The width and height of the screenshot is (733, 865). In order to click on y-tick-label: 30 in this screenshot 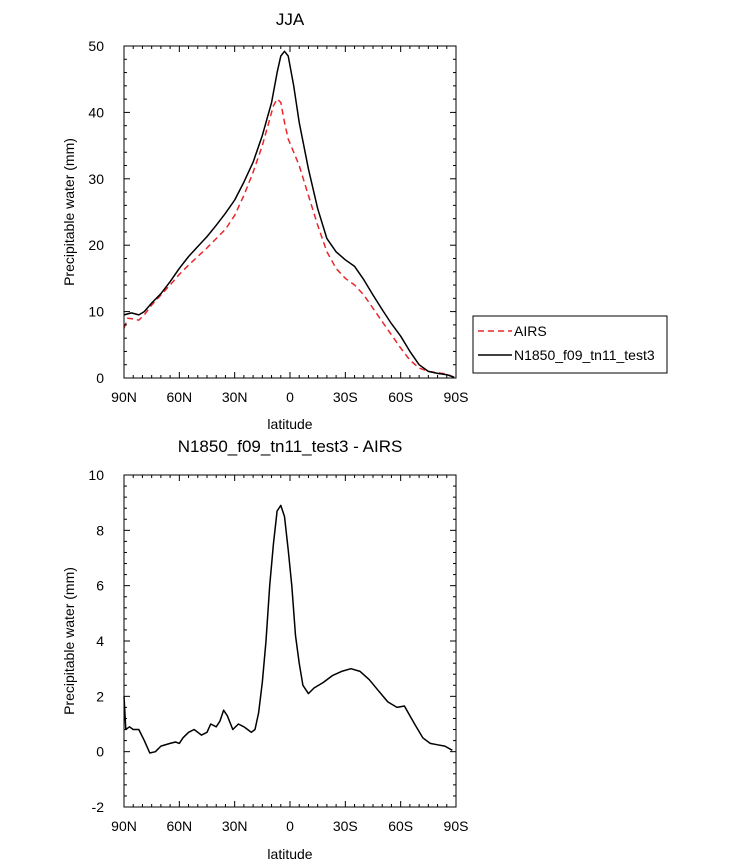, I will do `click(96, 179)`.